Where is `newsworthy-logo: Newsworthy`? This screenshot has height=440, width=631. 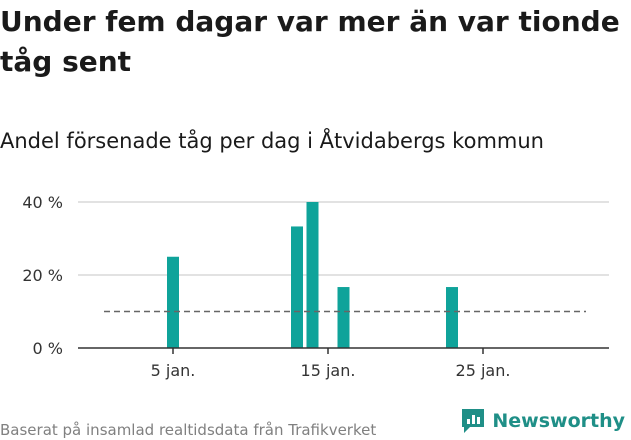
newsworthy-logo: Newsworthy is located at coordinates (542, 421).